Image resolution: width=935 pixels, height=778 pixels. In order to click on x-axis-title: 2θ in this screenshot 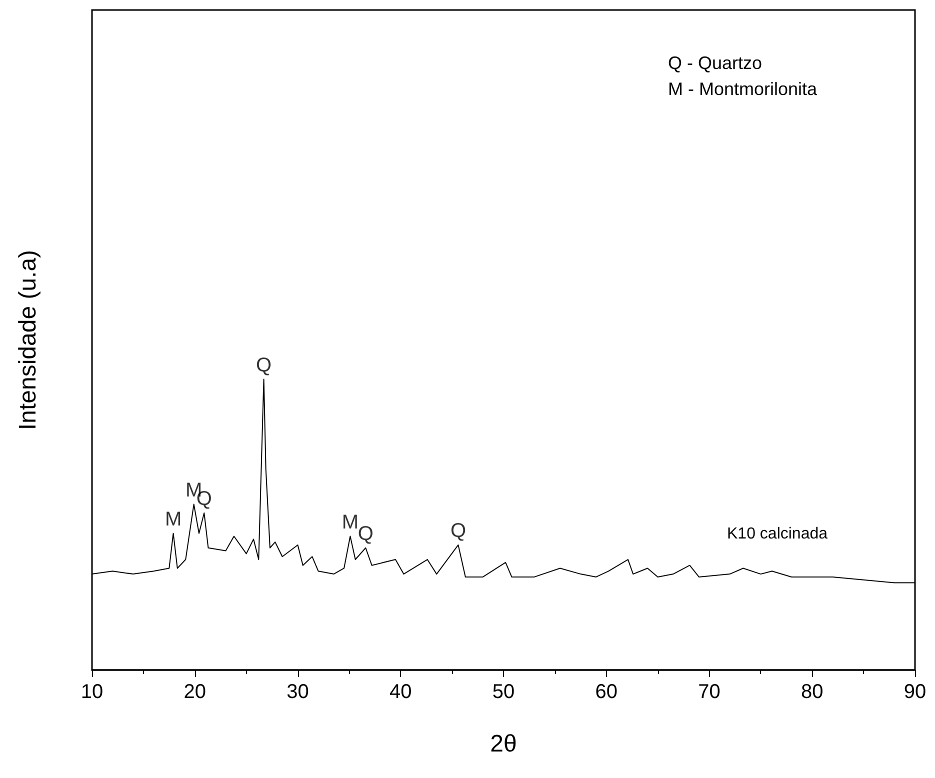, I will do `click(503, 744)`.